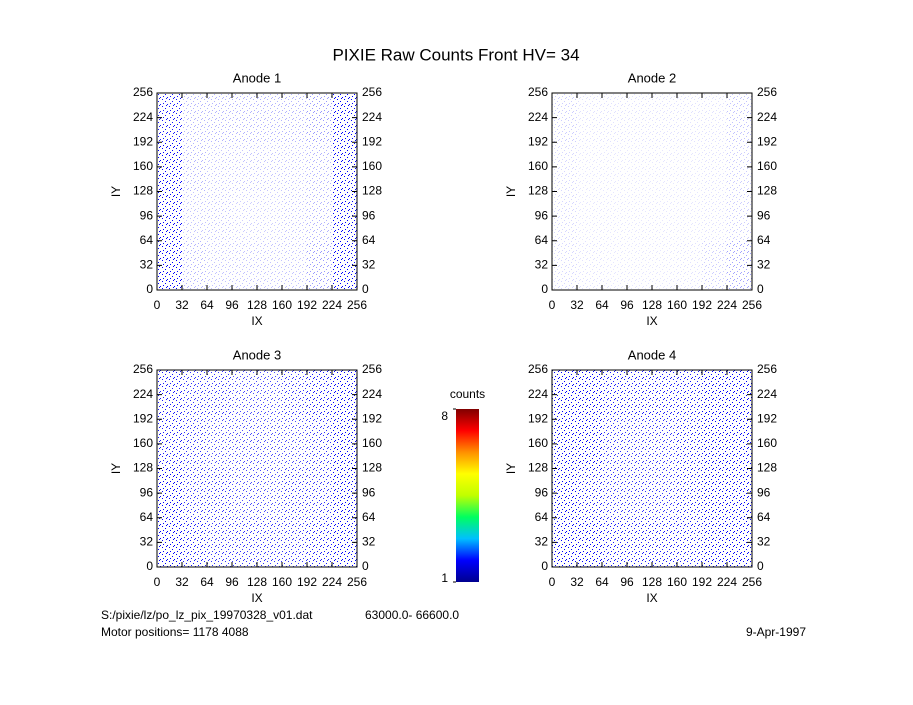 Image resolution: width=913 pixels, height=705 pixels. What do you see at coordinates (627, 582) in the screenshot?
I see `x-tick-label: 96` at bounding box center [627, 582].